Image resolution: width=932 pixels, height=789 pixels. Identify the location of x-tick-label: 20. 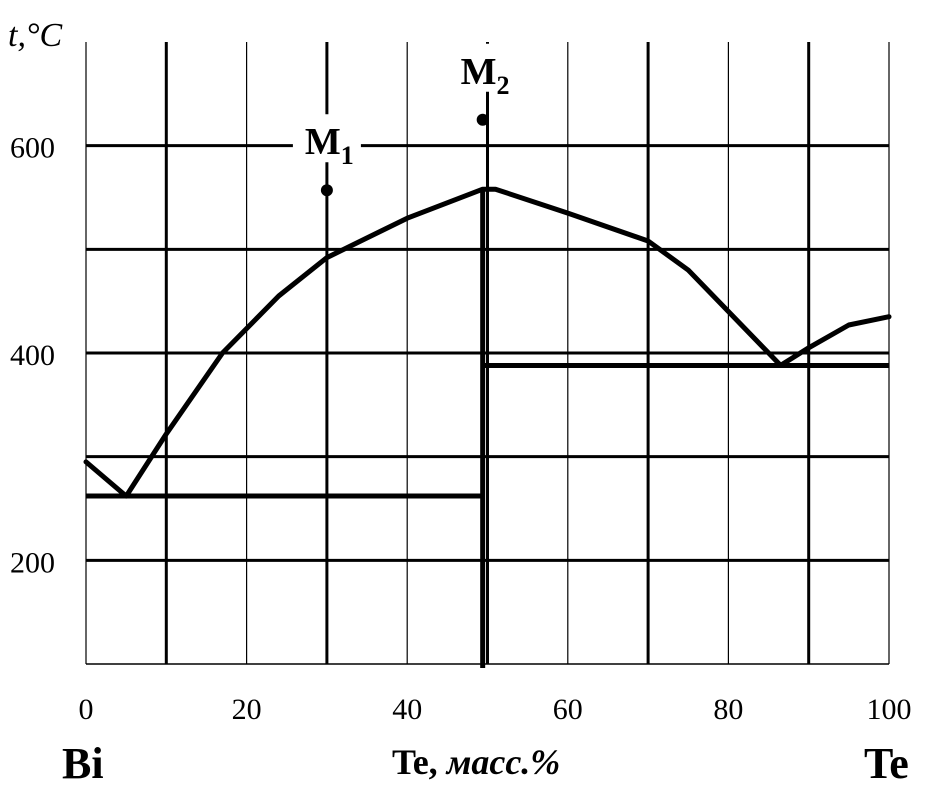
(247, 709).